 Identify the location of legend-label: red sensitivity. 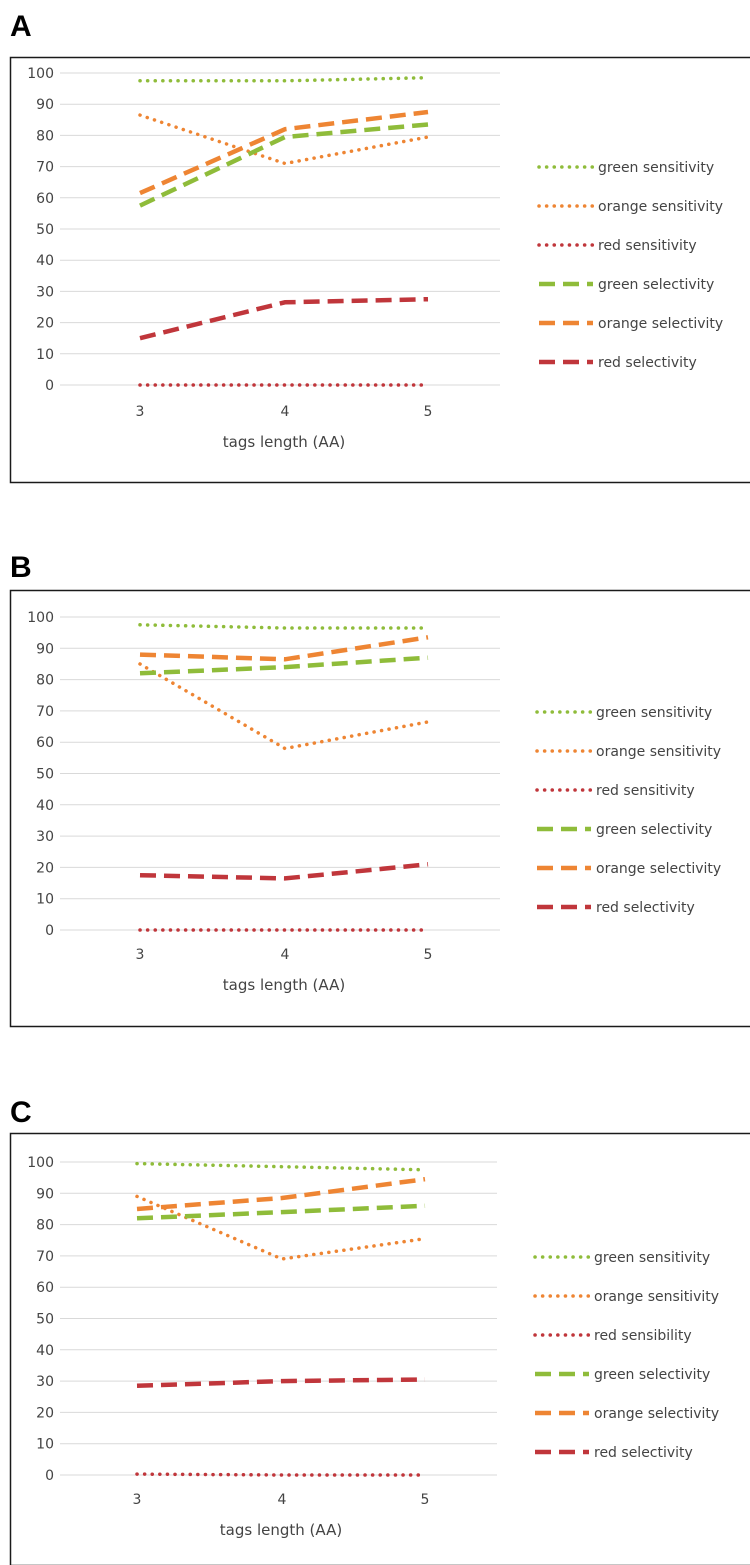
(645, 791).